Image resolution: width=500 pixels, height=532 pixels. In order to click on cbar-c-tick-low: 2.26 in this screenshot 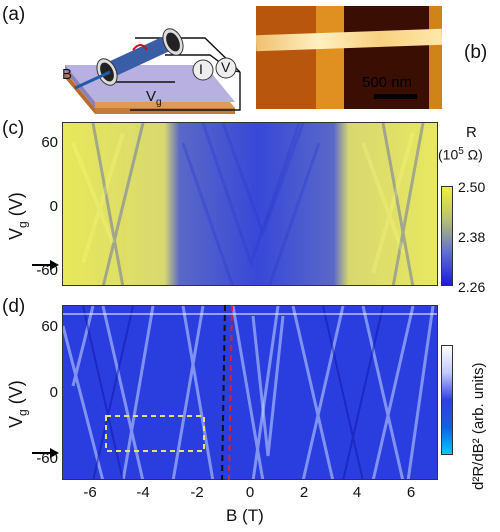, I will do `click(472, 287)`.